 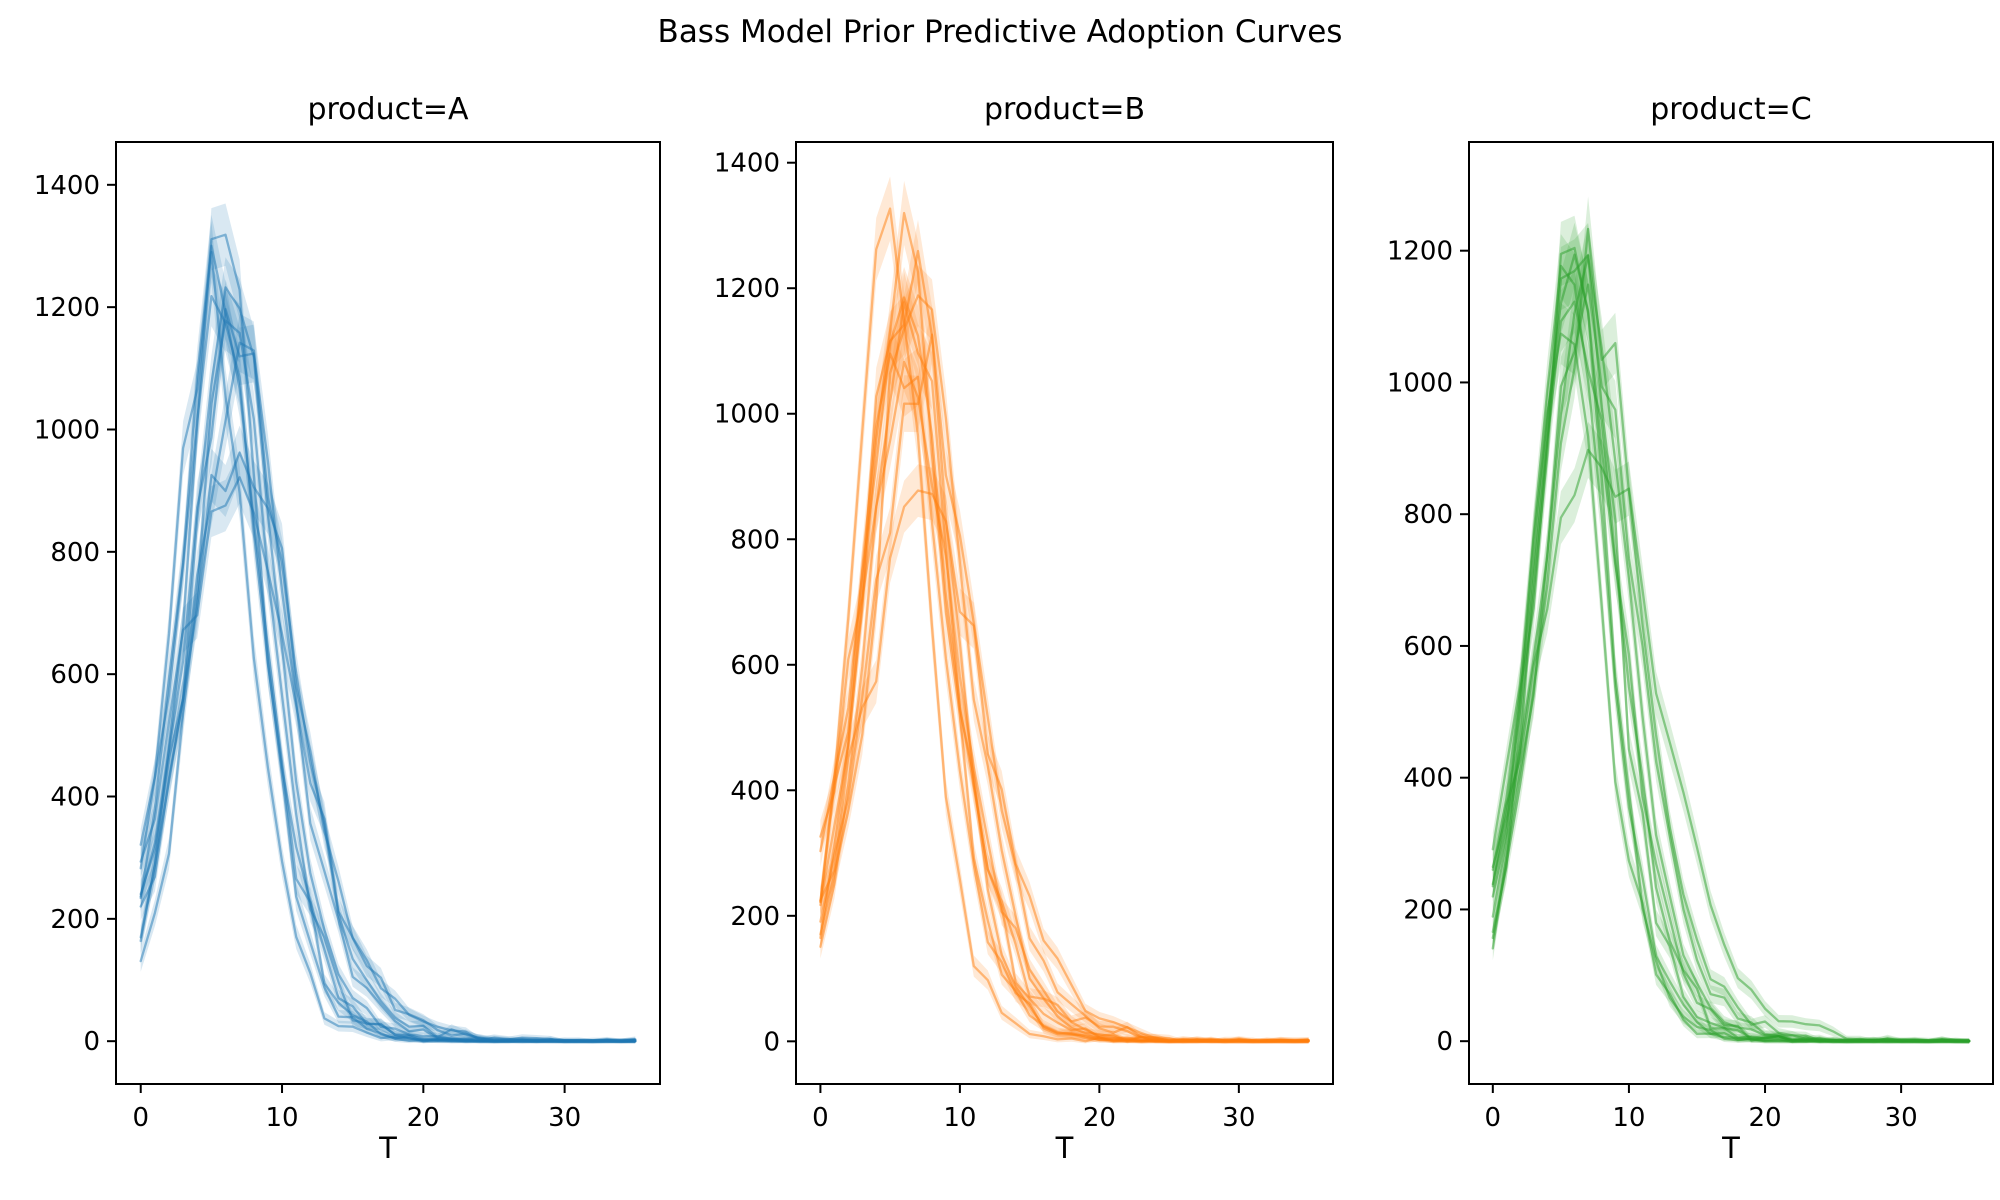 What do you see at coordinates (388, 109) in the screenshot?
I see `subplot-title-product-a: product=A` at bounding box center [388, 109].